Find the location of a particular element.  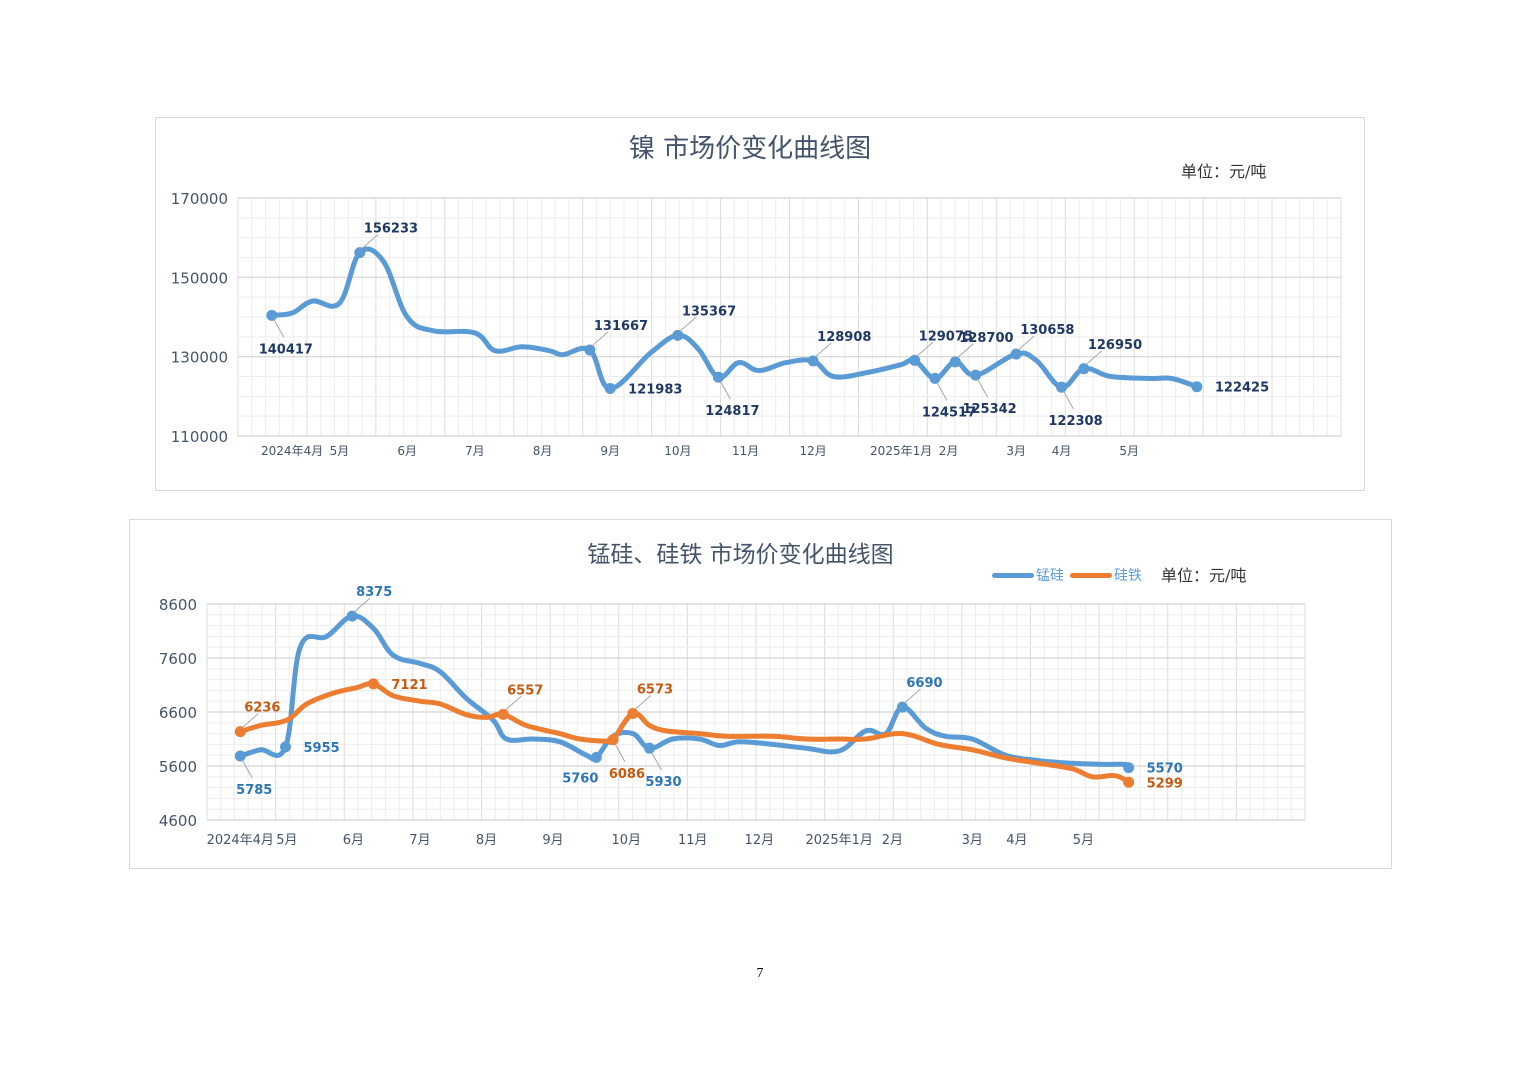

x-tick-label: 12月 is located at coordinates (813, 451).